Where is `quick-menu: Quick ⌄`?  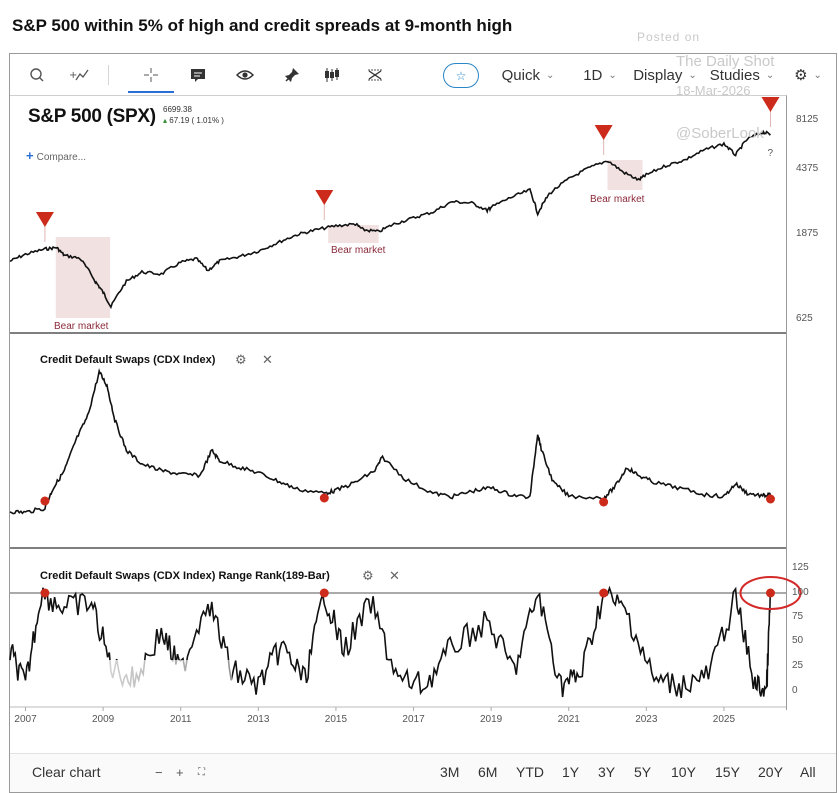 quick-menu: Quick ⌄ is located at coordinates (528, 75).